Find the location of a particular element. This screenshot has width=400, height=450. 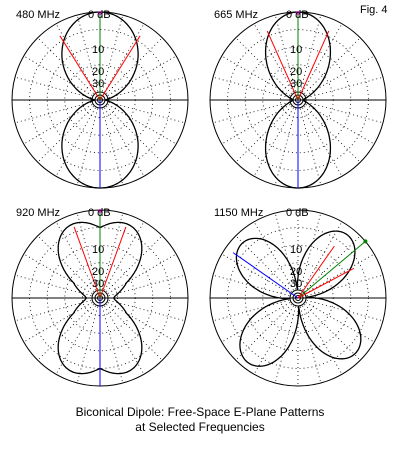

plot-1-frequency: 480 MHz is located at coordinates (38, 15).